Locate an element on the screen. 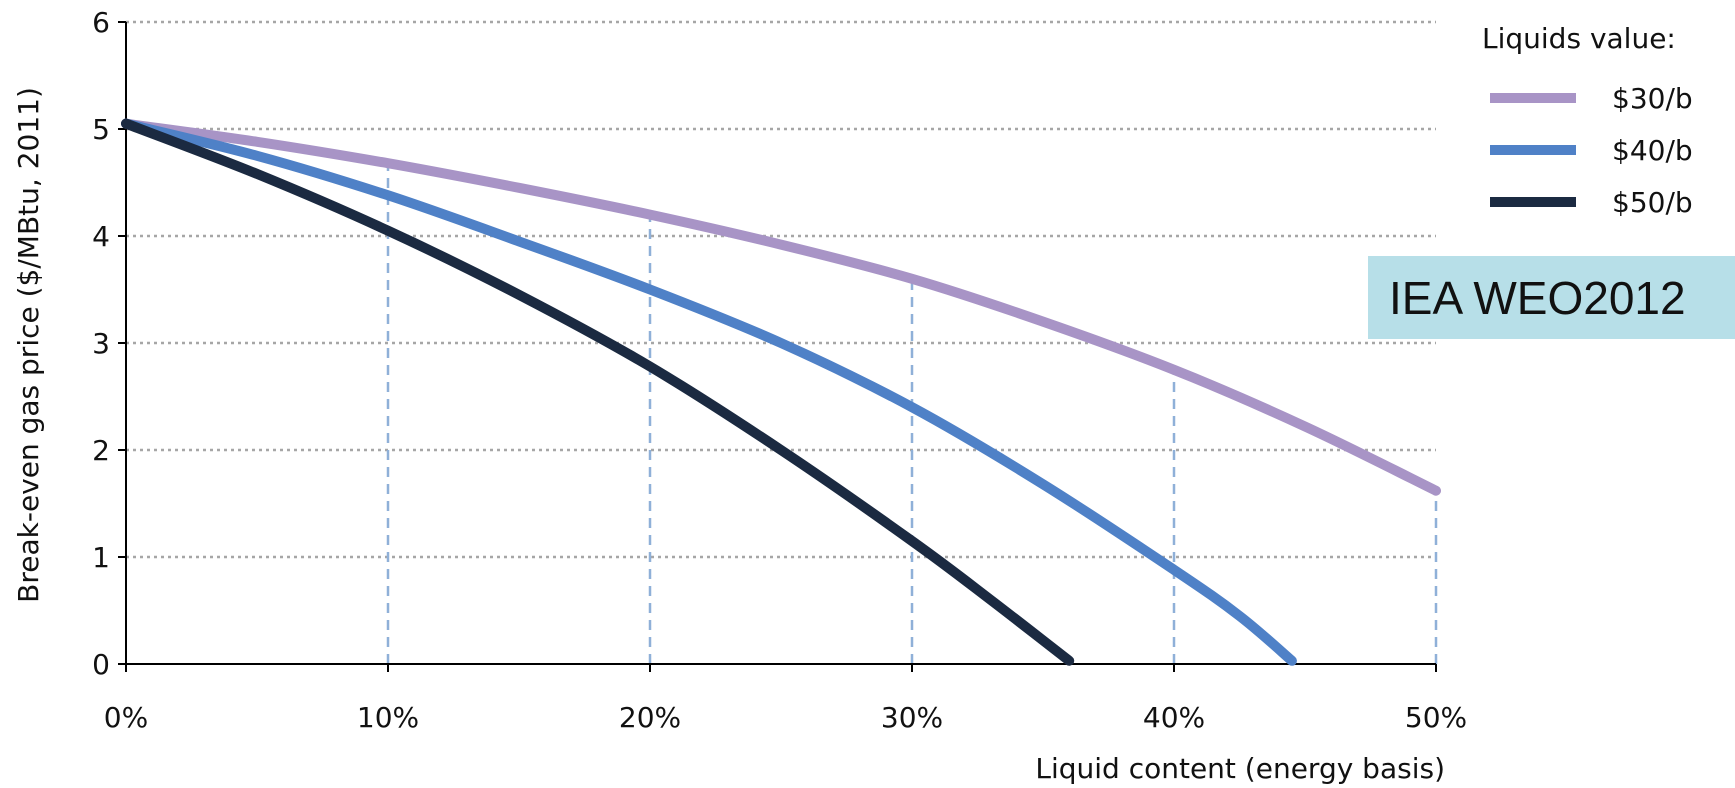  legend: Liquids value: $30/b $40/b $50/b is located at coordinates (1587, 120).